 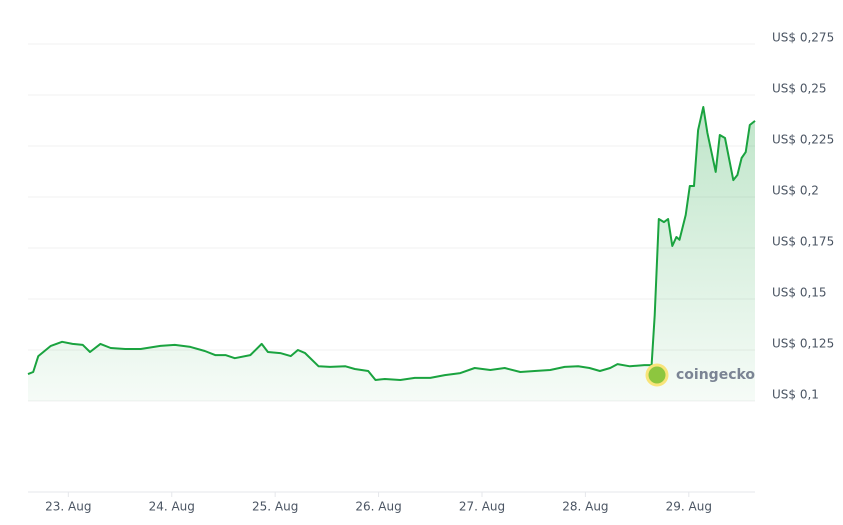 I want to click on x-tick-label: 23. Aug, so click(x=68, y=507).